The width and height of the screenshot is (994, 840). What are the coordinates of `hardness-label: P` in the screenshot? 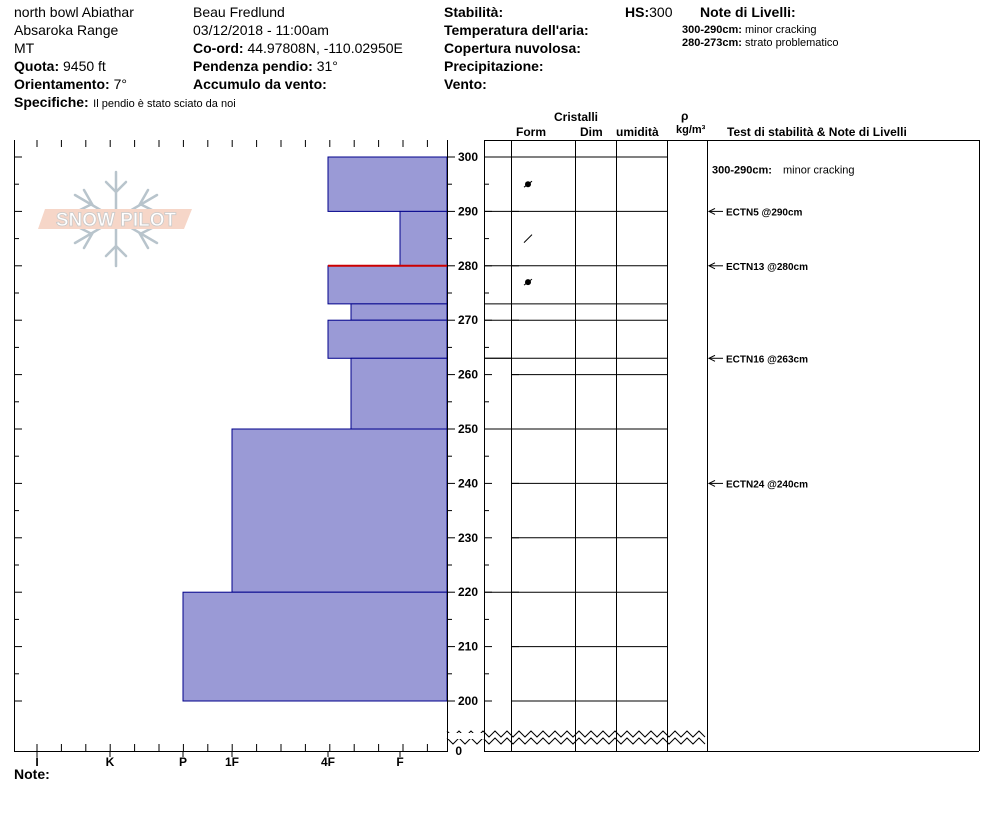 It's located at (183, 762).